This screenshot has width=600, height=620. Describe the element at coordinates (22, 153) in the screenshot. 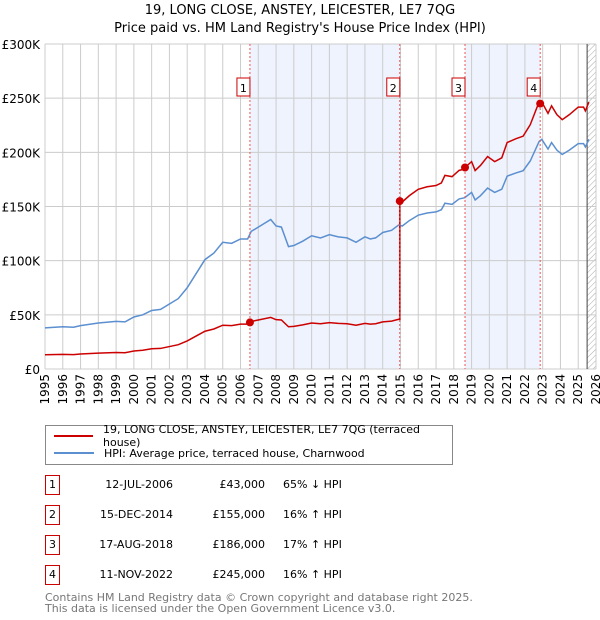

I see `y-tick-label: £200K` at that location.